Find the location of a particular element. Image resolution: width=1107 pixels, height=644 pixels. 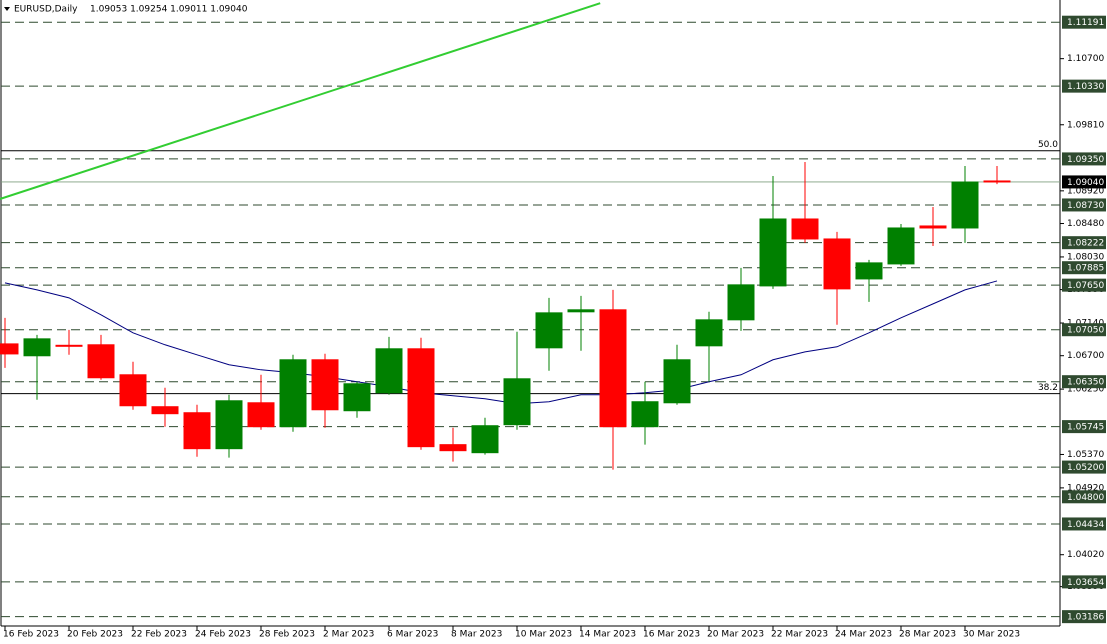

level-label: 1.10330 is located at coordinates (1085, 87).